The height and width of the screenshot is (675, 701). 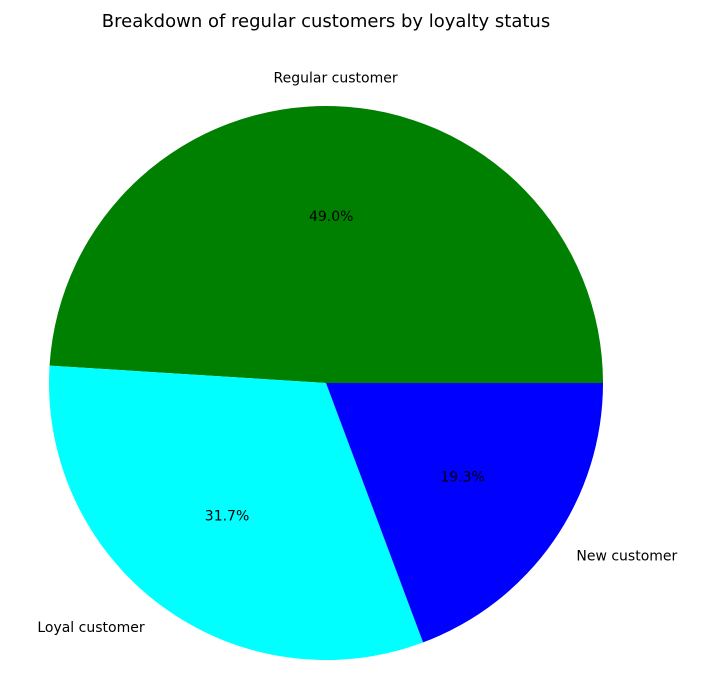 I want to click on pie-category-label-new-customer: New customer, so click(x=626, y=557).